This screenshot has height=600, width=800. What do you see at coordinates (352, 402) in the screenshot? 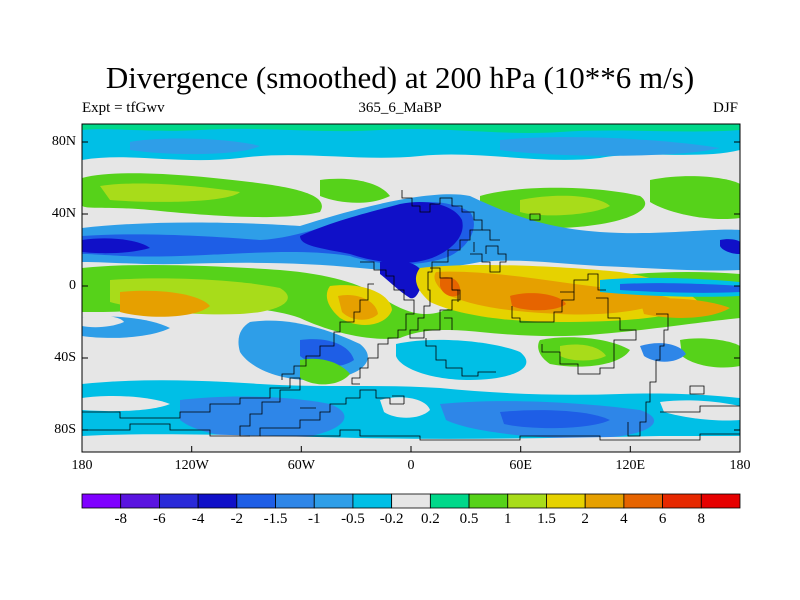
I see `outline-antarctic-mid` at bounding box center [352, 402].